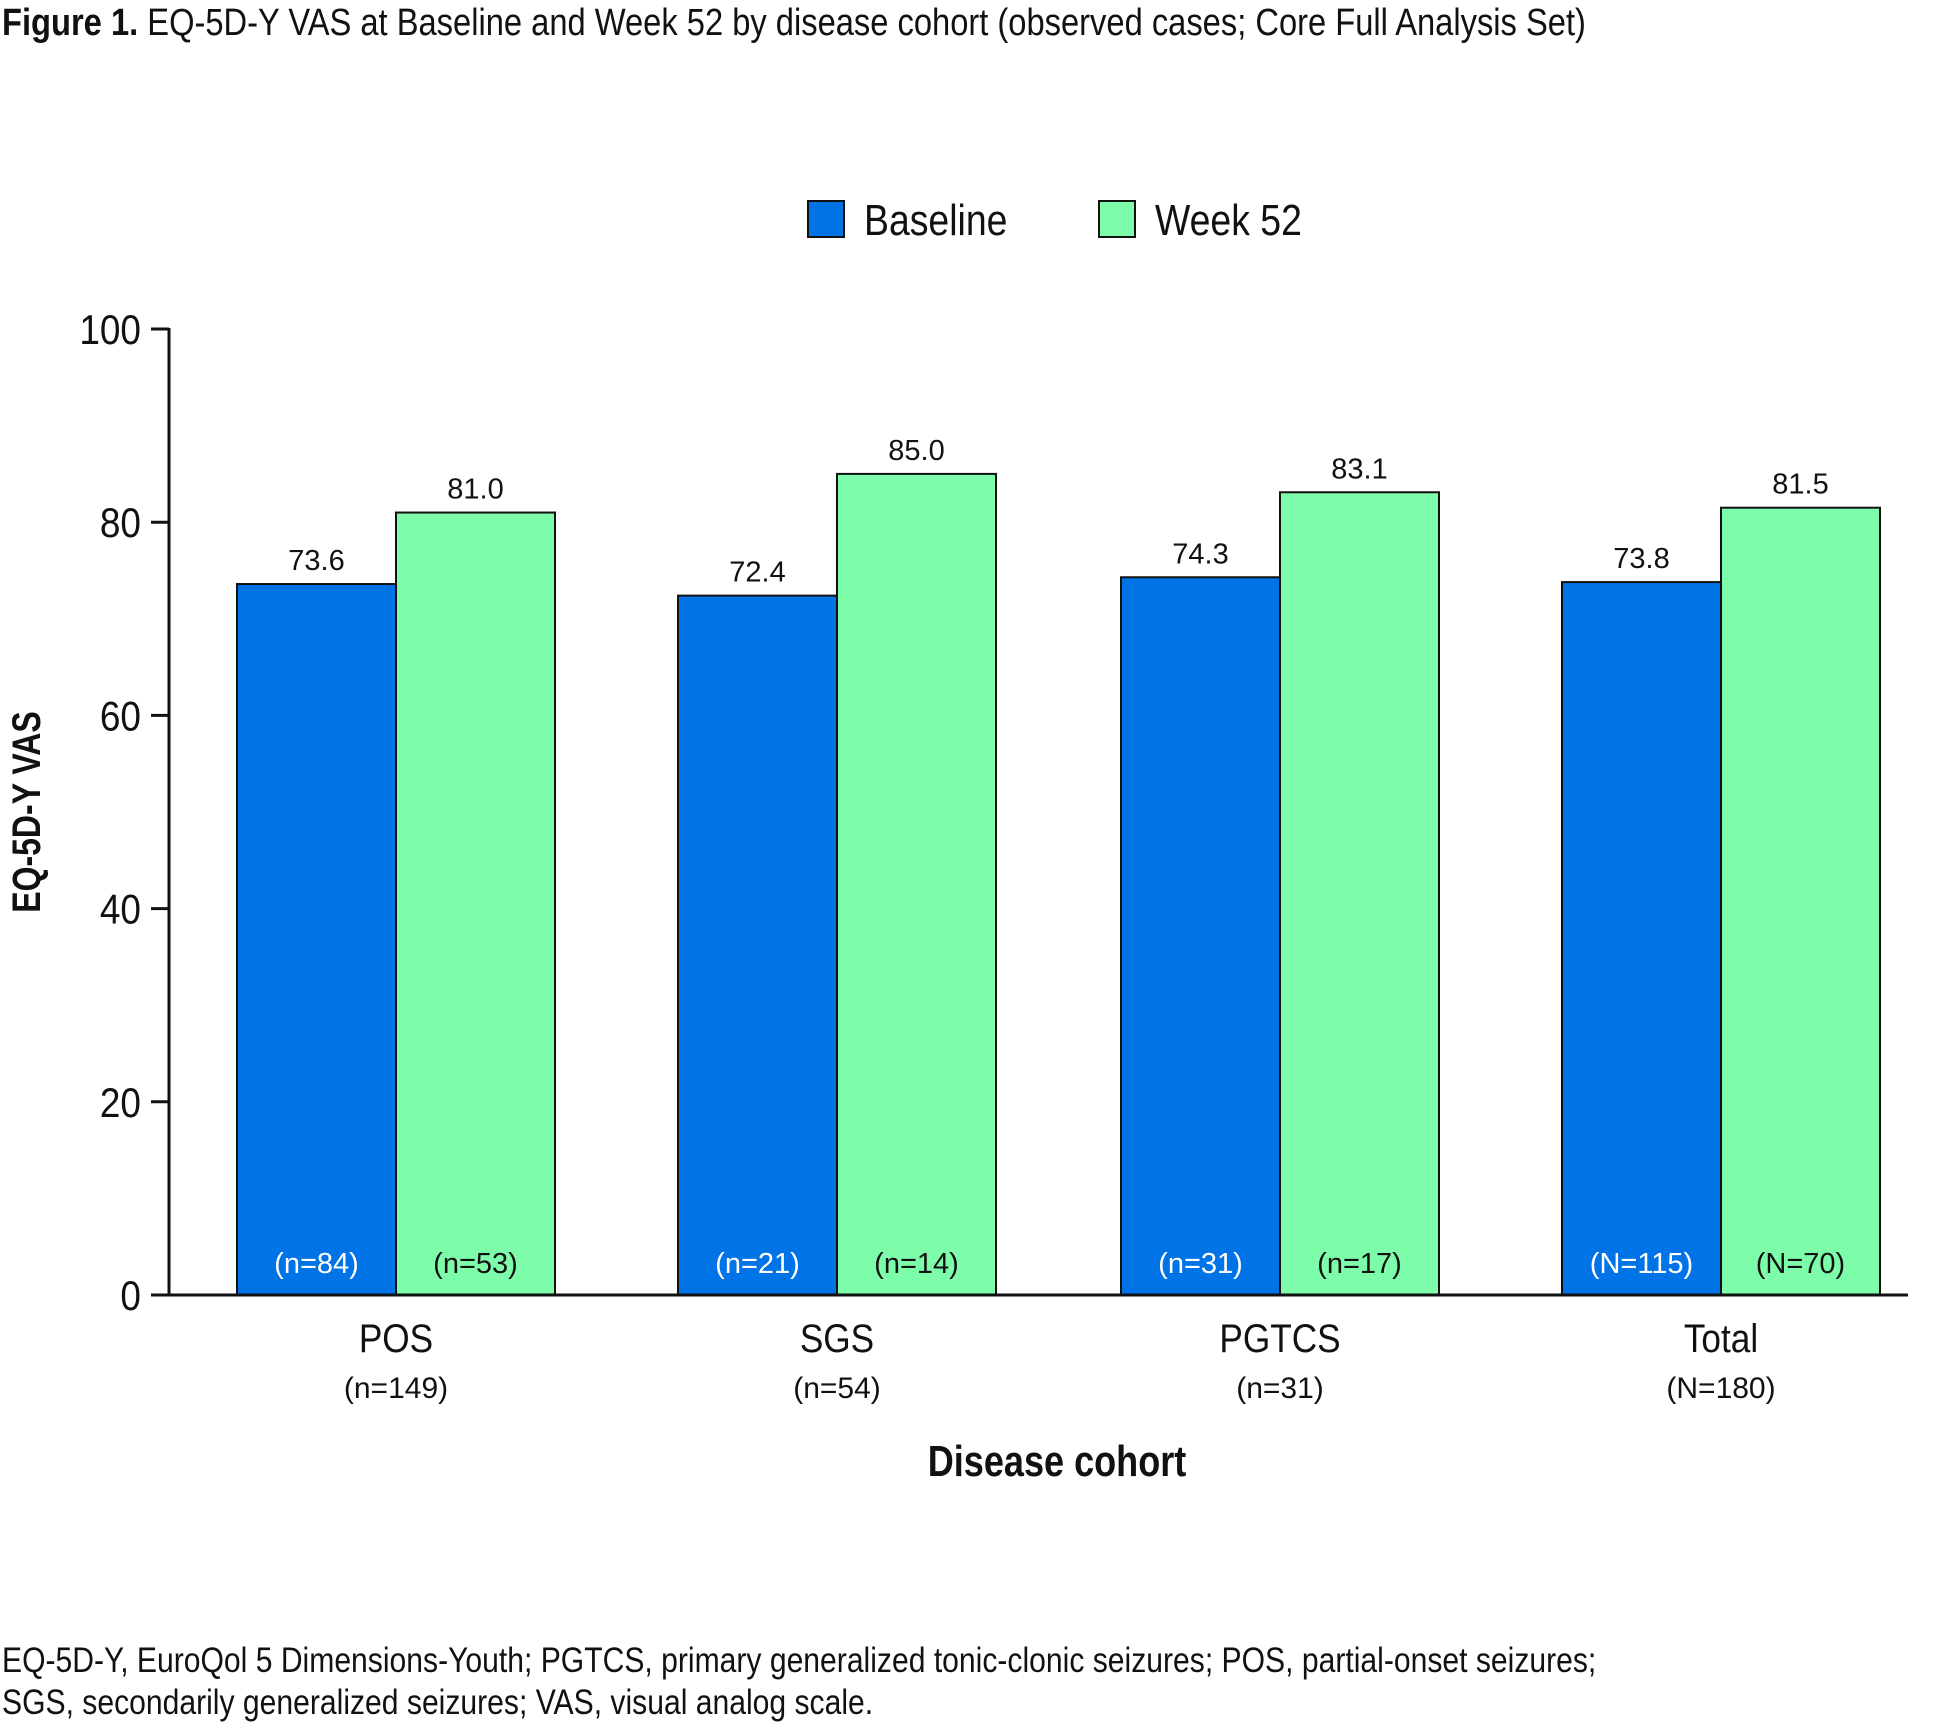 The image size is (1933, 1732). Describe the element at coordinates (475, 1264) in the screenshot. I see `bar-n-label: (n=53)` at that location.